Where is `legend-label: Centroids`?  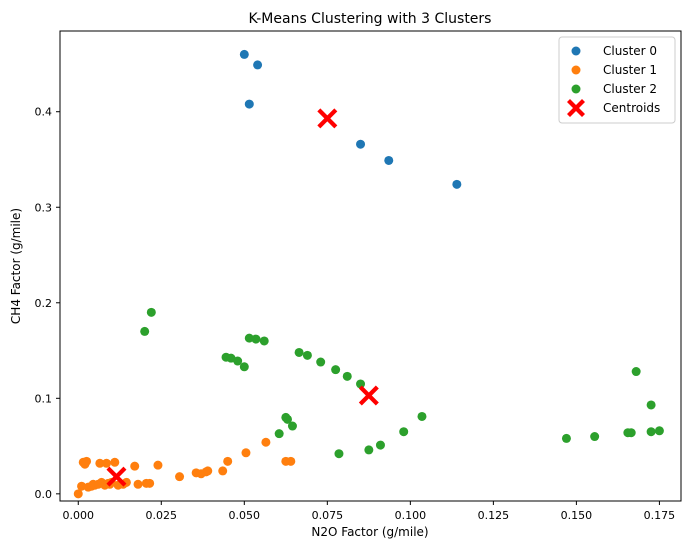 legend-label: Centroids is located at coordinates (631, 108).